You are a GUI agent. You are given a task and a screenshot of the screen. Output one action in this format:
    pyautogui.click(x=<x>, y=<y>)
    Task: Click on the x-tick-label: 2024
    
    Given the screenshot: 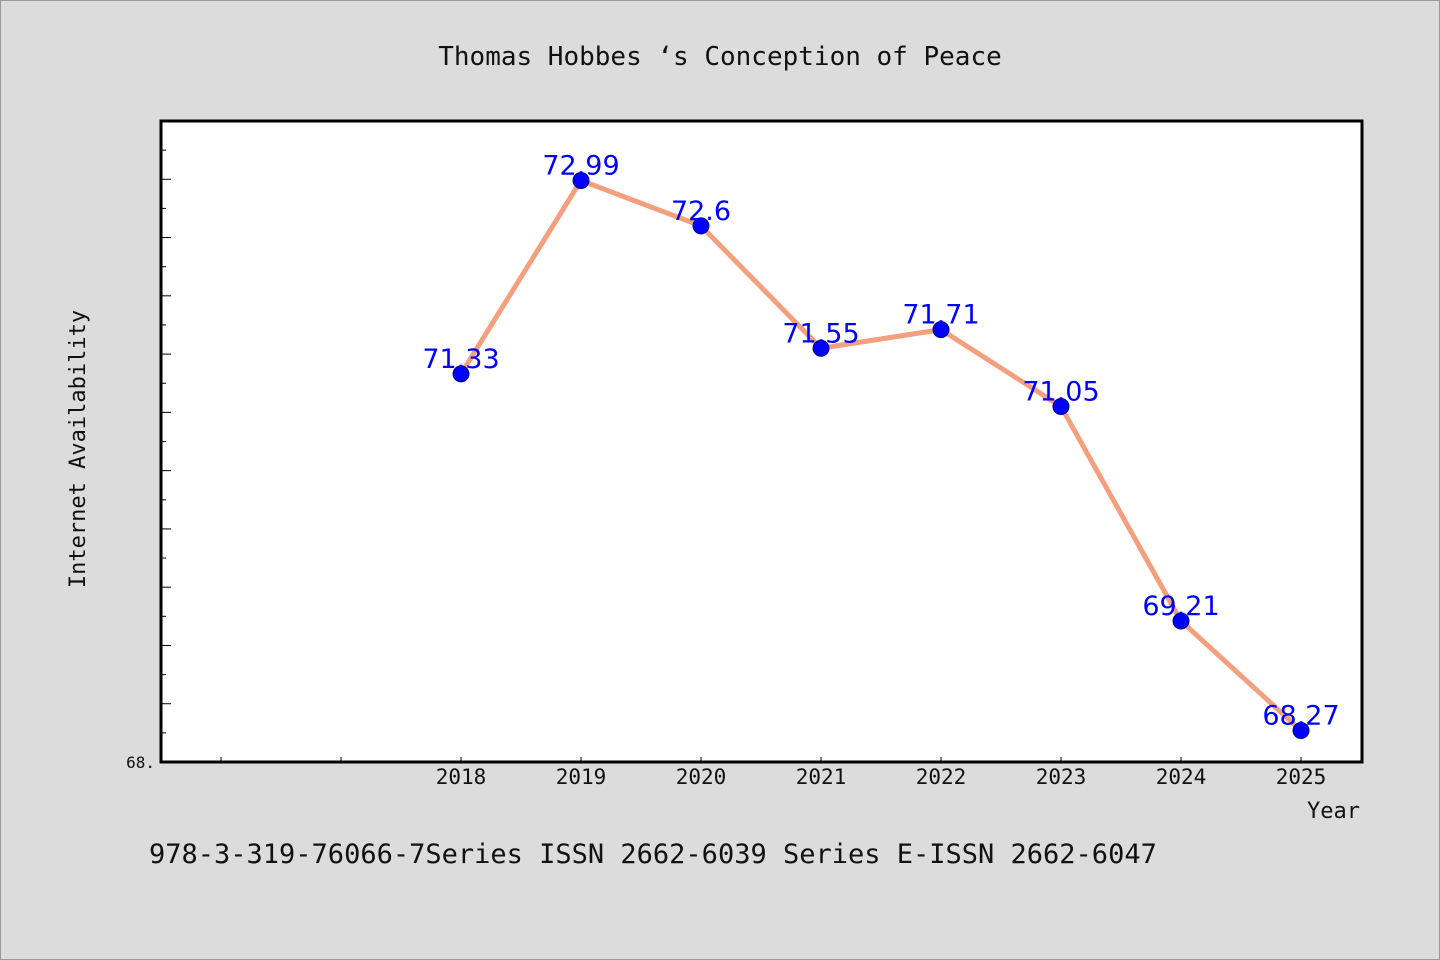 What is the action you would take?
    pyautogui.click(x=1181, y=777)
    